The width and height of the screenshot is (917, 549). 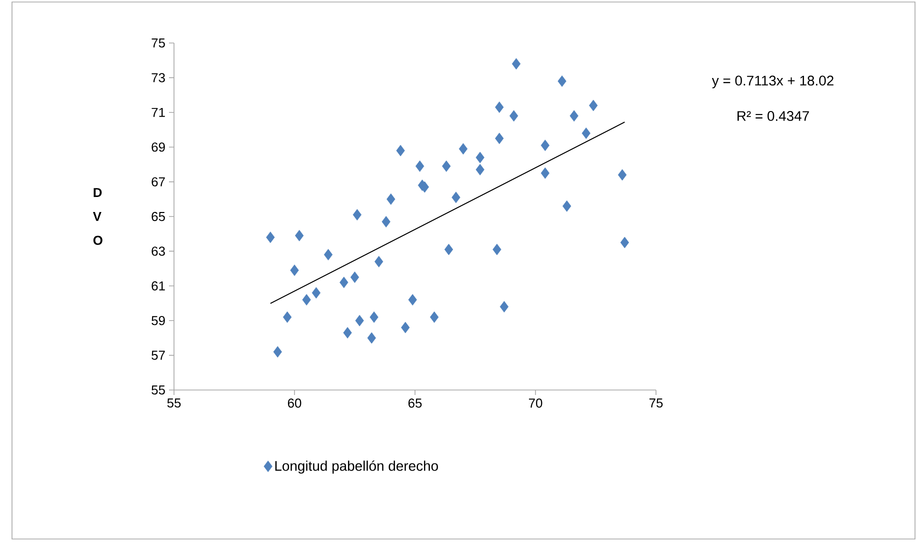 I want to click on y-tick-label: 69, so click(x=158, y=147).